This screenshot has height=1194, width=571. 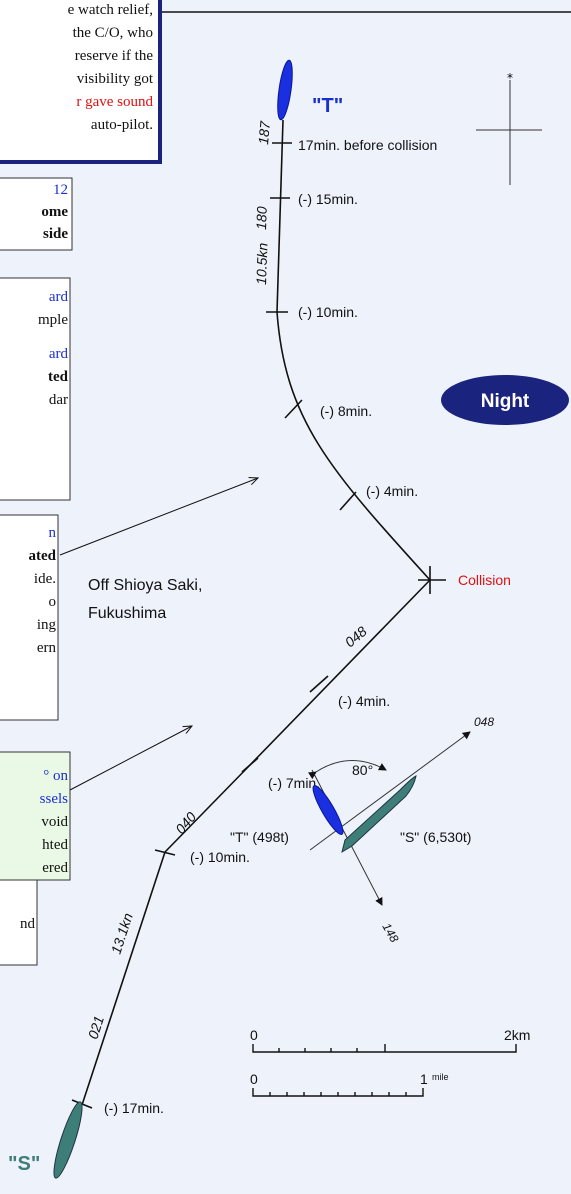 What do you see at coordinates (384, 1070) in the screenshot?
I see `scale-bars` at bounding box center [384, 1070].